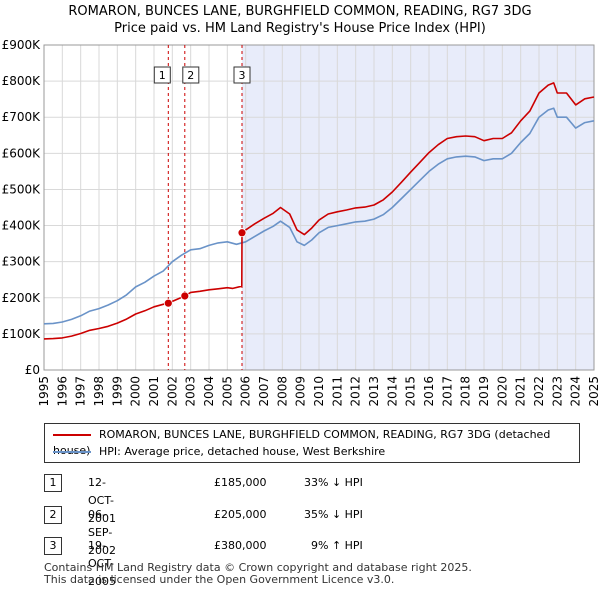  I want to click on y-tick-label: £800K, so click(22, 81).